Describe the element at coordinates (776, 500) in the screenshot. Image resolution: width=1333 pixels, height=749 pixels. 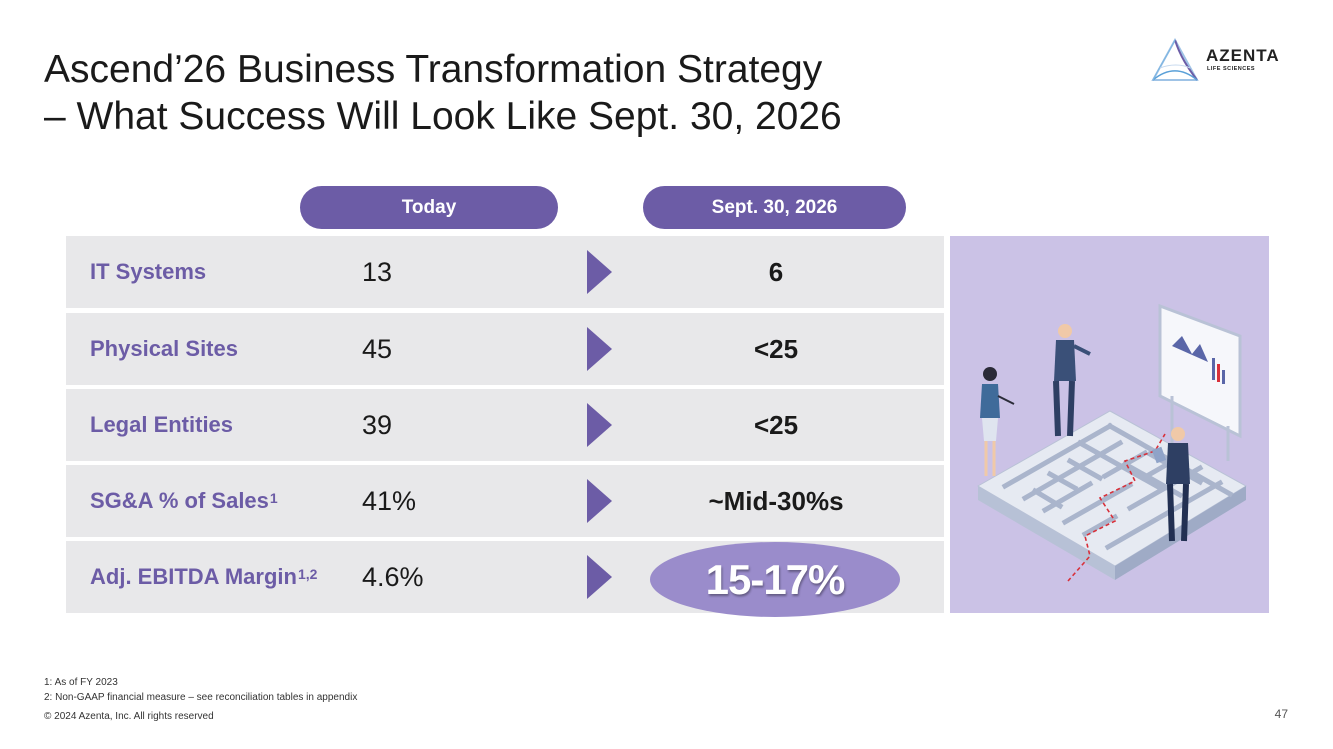
I see `row-target-value: ~Mid-30%s` at that location.